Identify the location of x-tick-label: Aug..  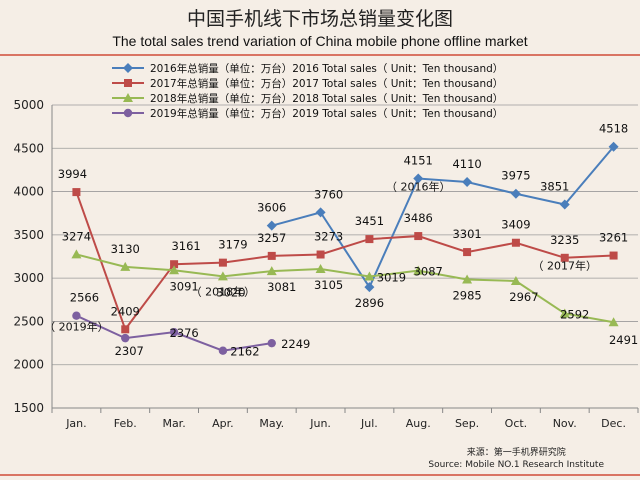
(418, 423).